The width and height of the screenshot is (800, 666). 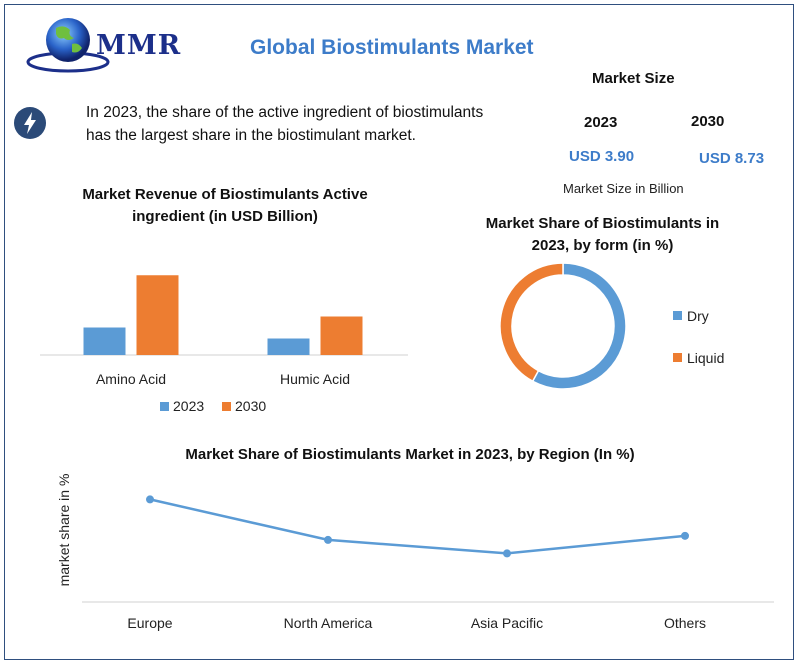 What do you see at coordinates (64, 530) in the screenshot?
I see `line-chart-y-axis-label: market share in %` at bounding box center [64, 530].